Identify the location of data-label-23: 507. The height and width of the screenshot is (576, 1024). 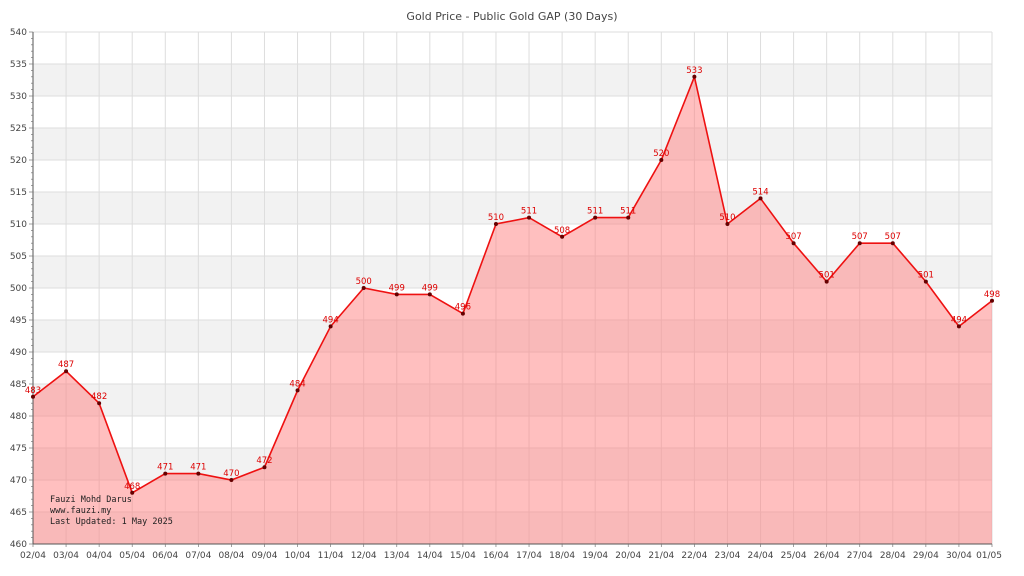
(793, 237).